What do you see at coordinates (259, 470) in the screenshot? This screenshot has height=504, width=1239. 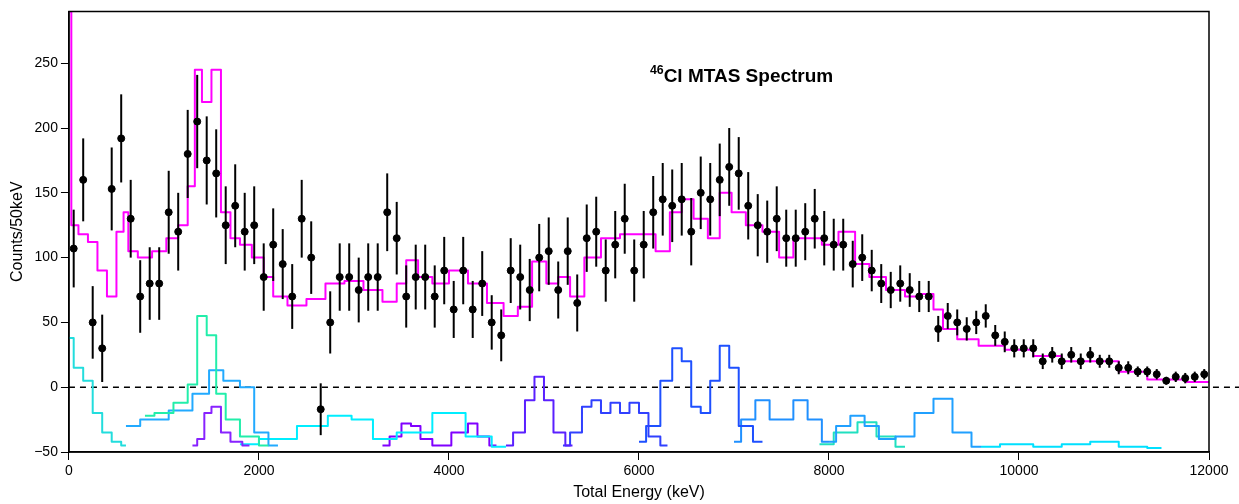 I see `x-tick-label: 2000` at bounding box center [259, 470].